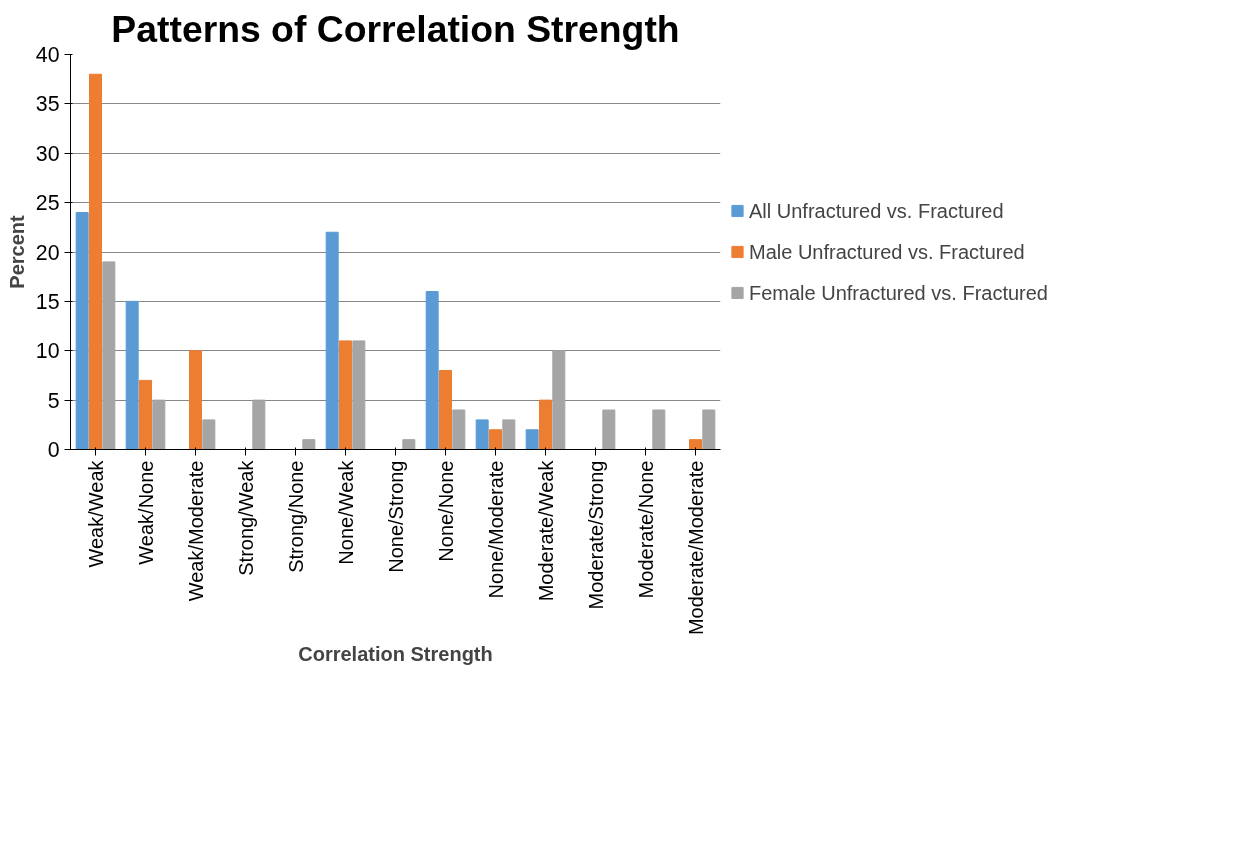  I want to click on legend-label: Female Unfractured vs. Fractured, so click(898, 292).